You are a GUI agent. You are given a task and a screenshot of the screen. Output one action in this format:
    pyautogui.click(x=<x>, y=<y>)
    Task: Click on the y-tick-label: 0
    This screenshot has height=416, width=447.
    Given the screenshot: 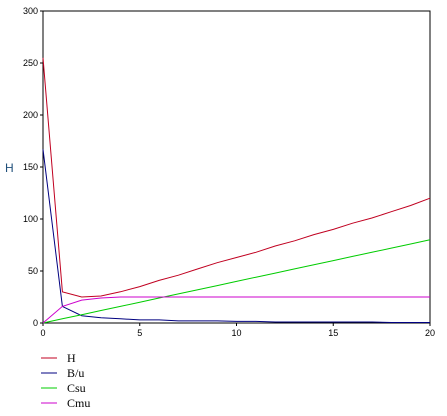 What is the action you would take?
    pyautogui.click(x=35, y=323)
    